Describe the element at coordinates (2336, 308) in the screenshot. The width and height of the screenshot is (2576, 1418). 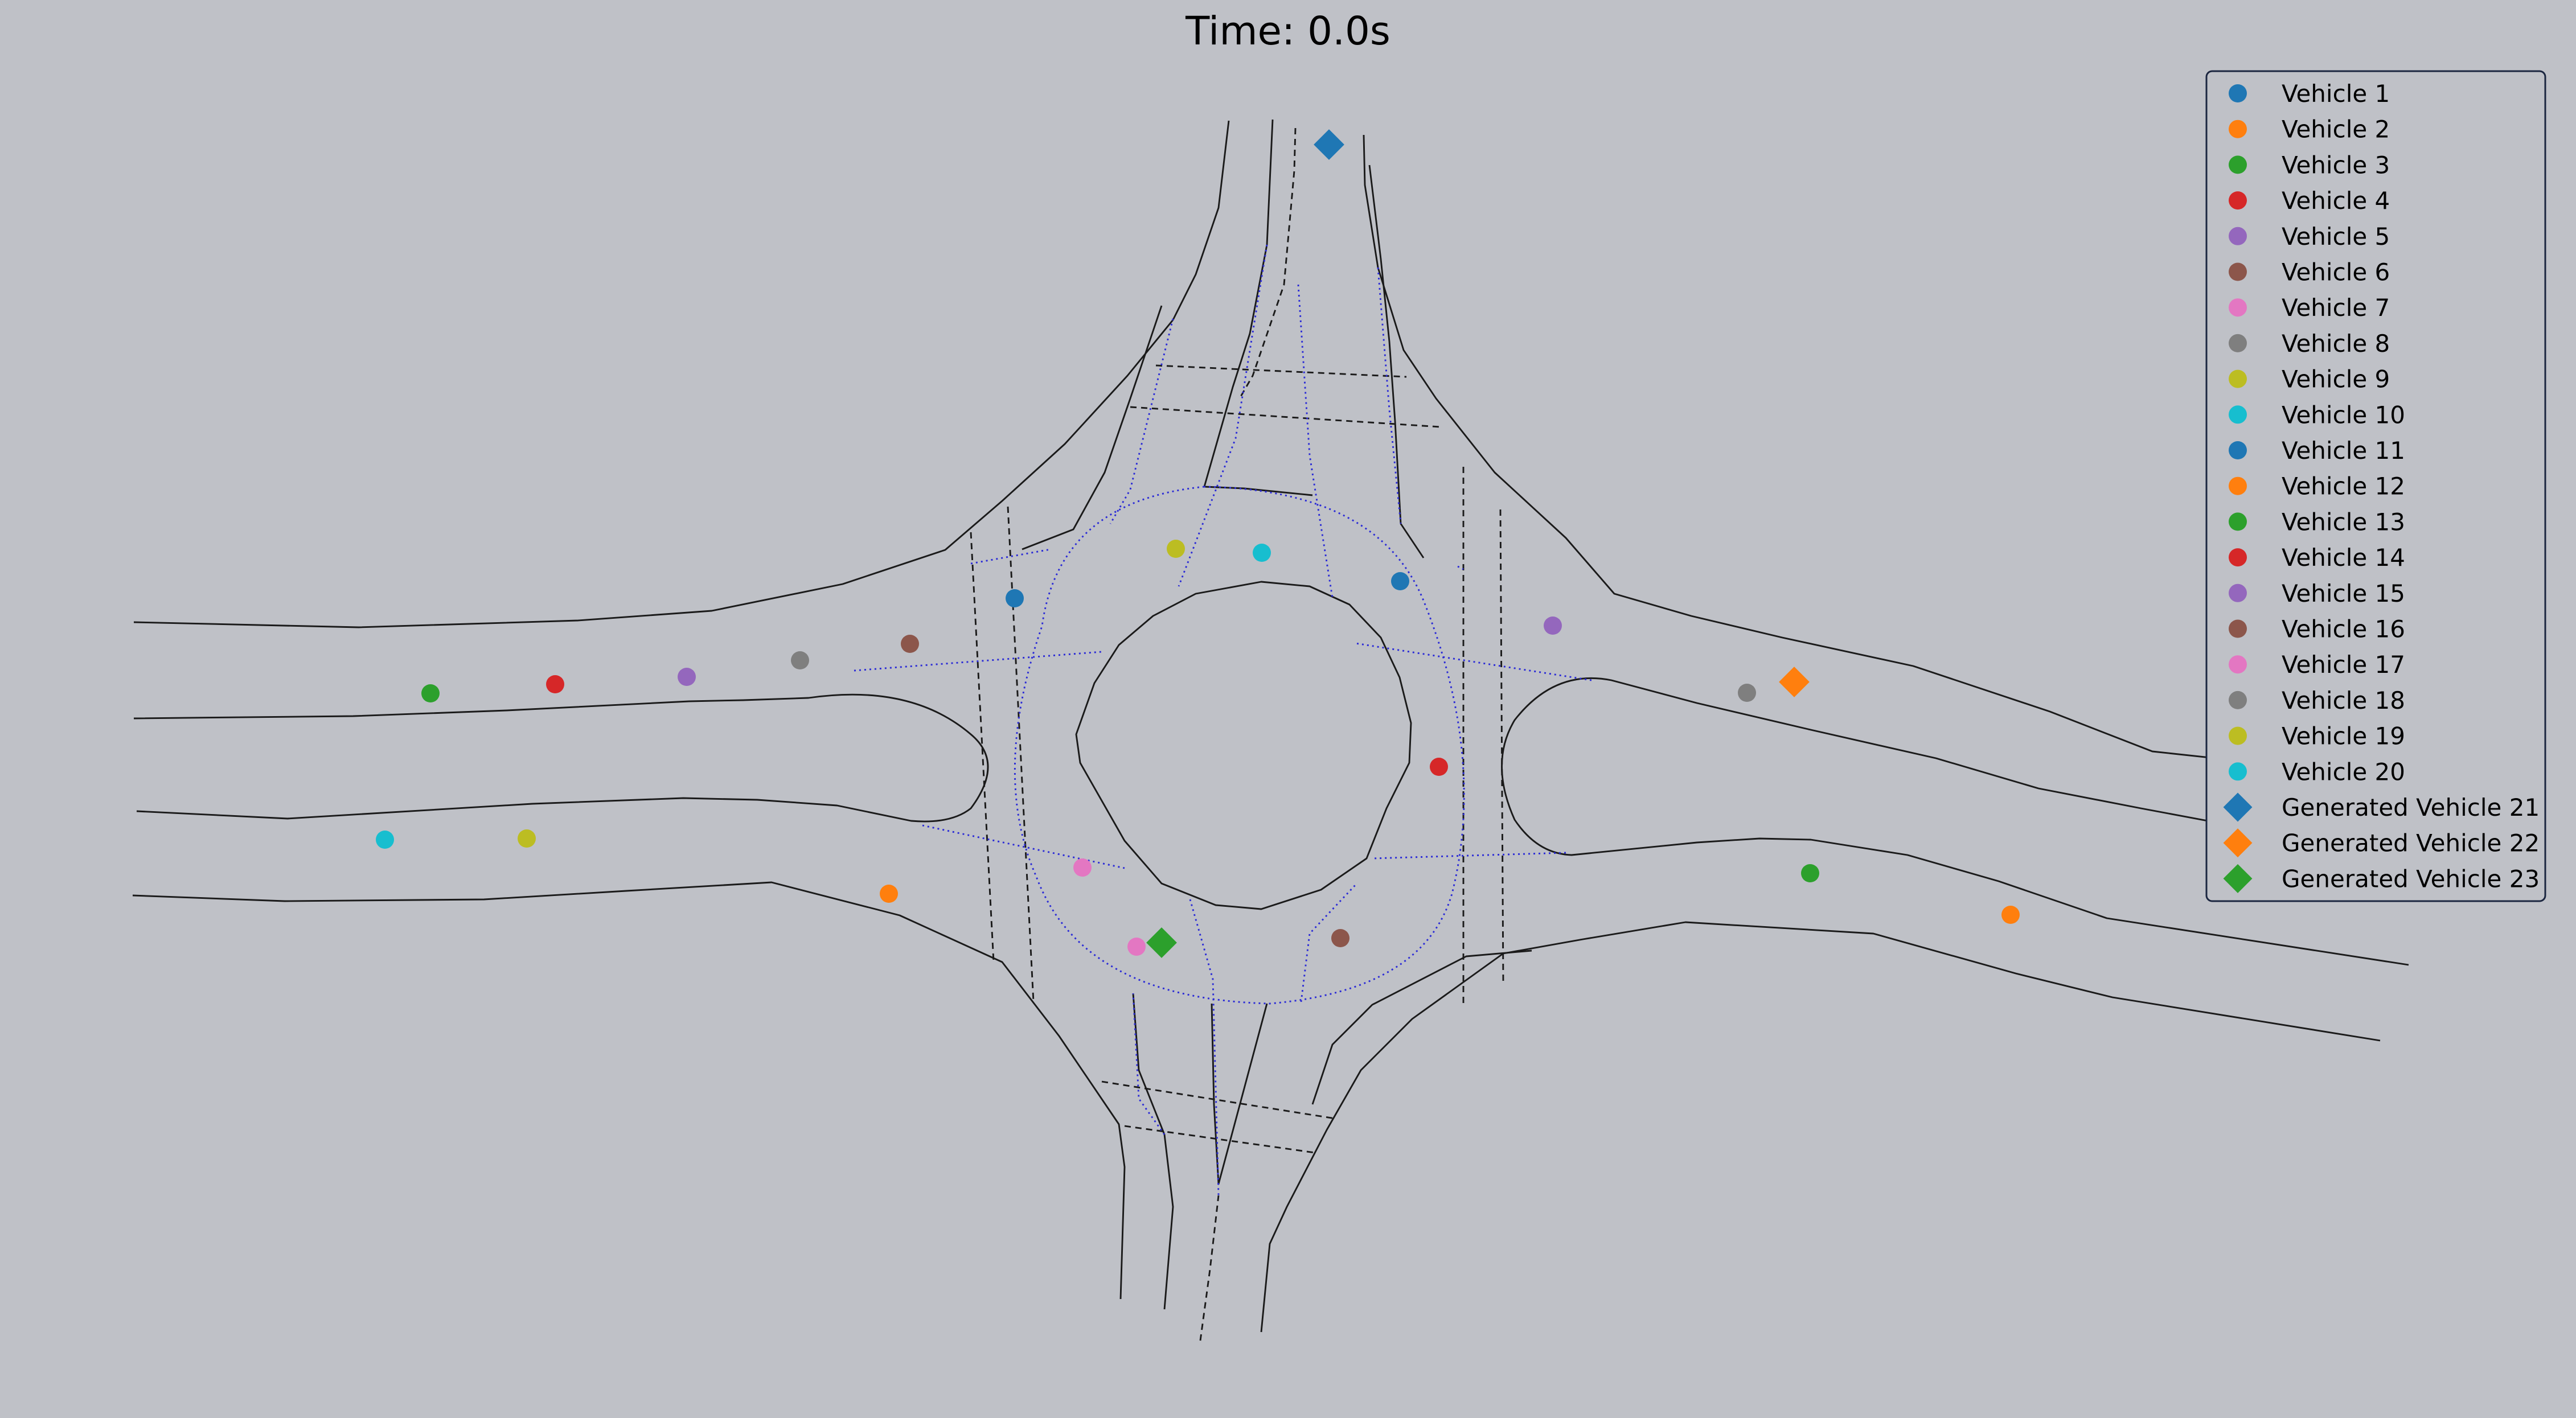
I see `legend-label: Vehicle 7` at that location.